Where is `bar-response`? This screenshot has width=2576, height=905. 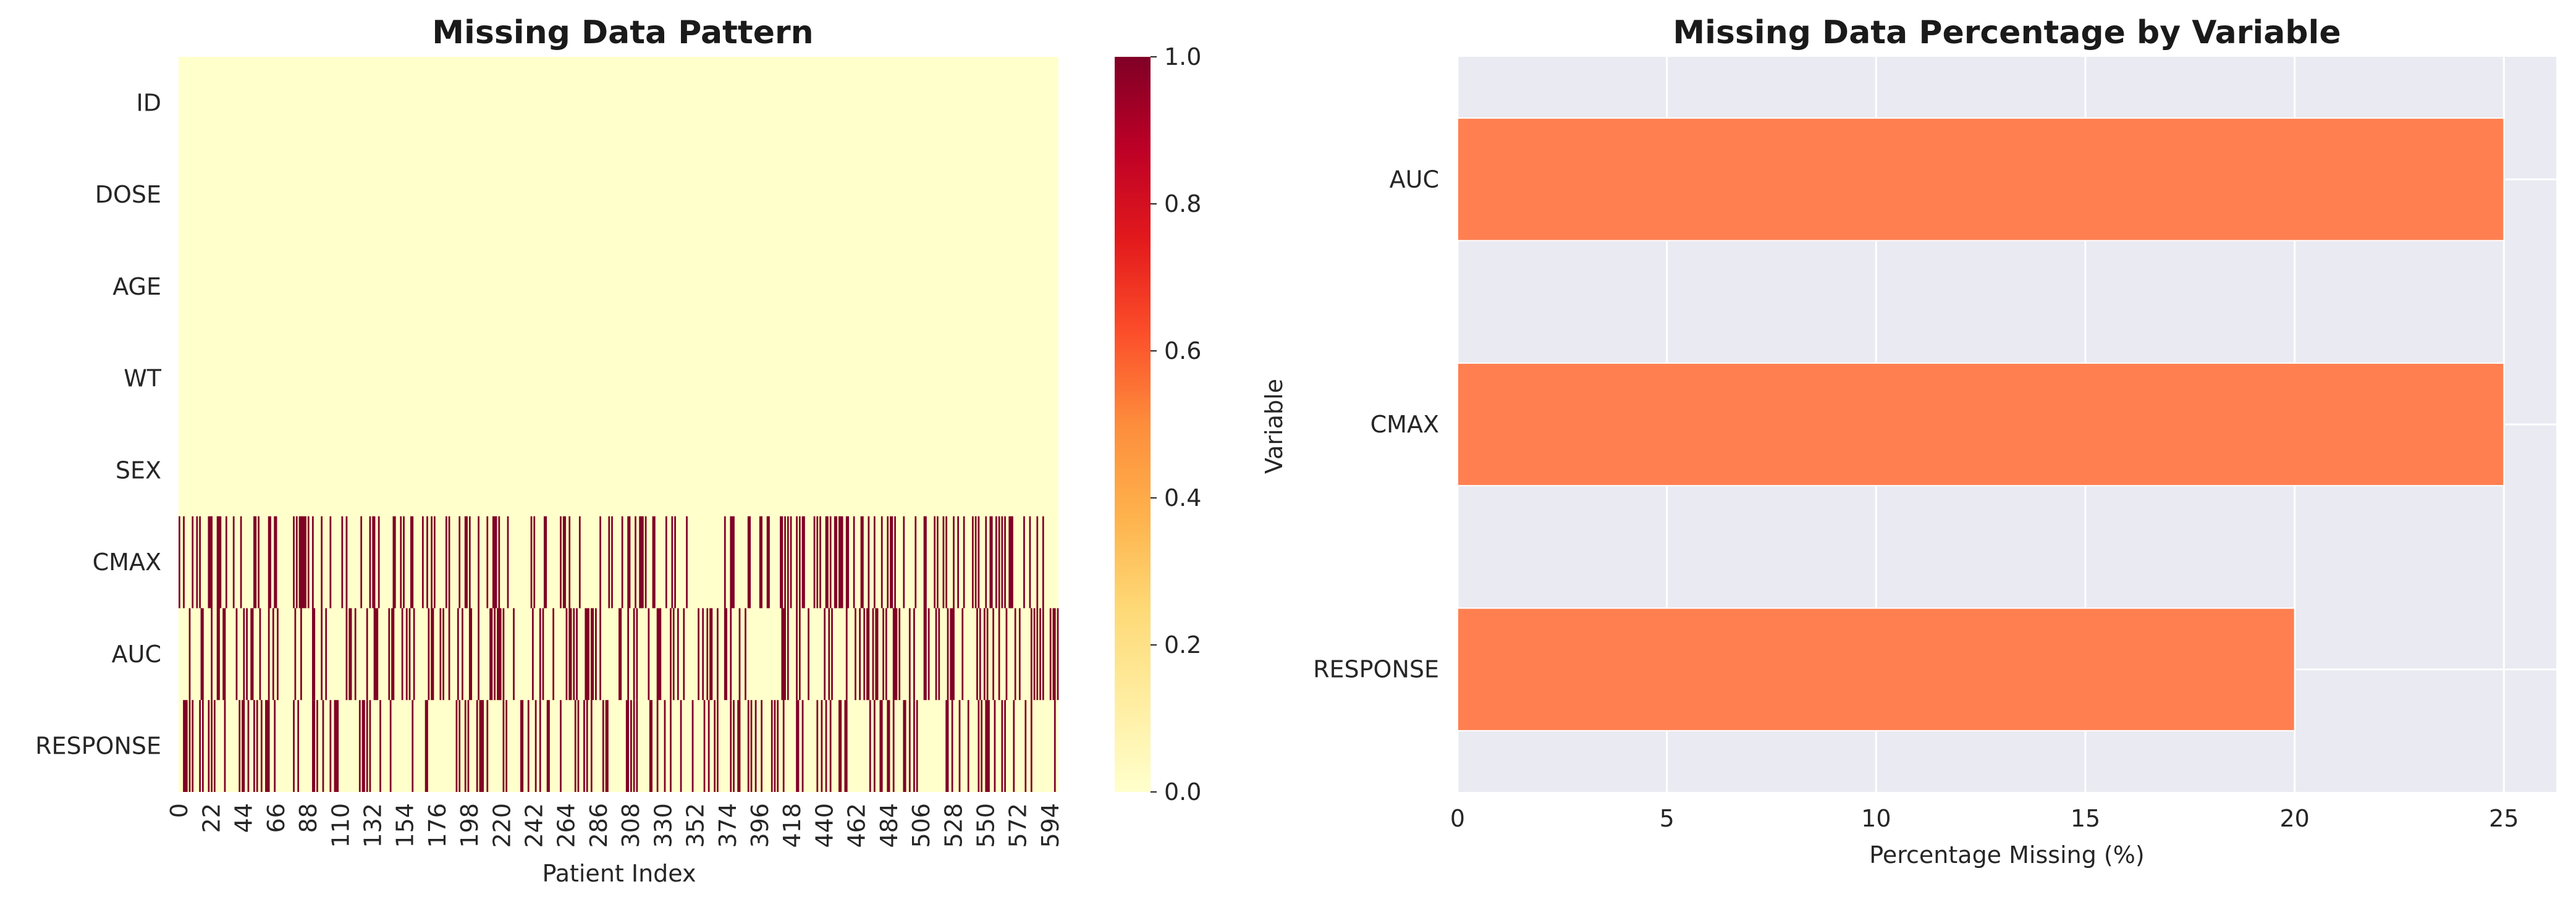 bar-response is located at coordinates (1876, 669).